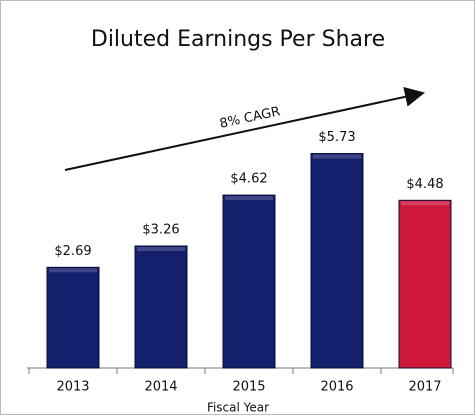  Describe the element at coordinates (238, 39) in the screenshot. I see `chart-title: Diluted Earnings Per Share` at that location.